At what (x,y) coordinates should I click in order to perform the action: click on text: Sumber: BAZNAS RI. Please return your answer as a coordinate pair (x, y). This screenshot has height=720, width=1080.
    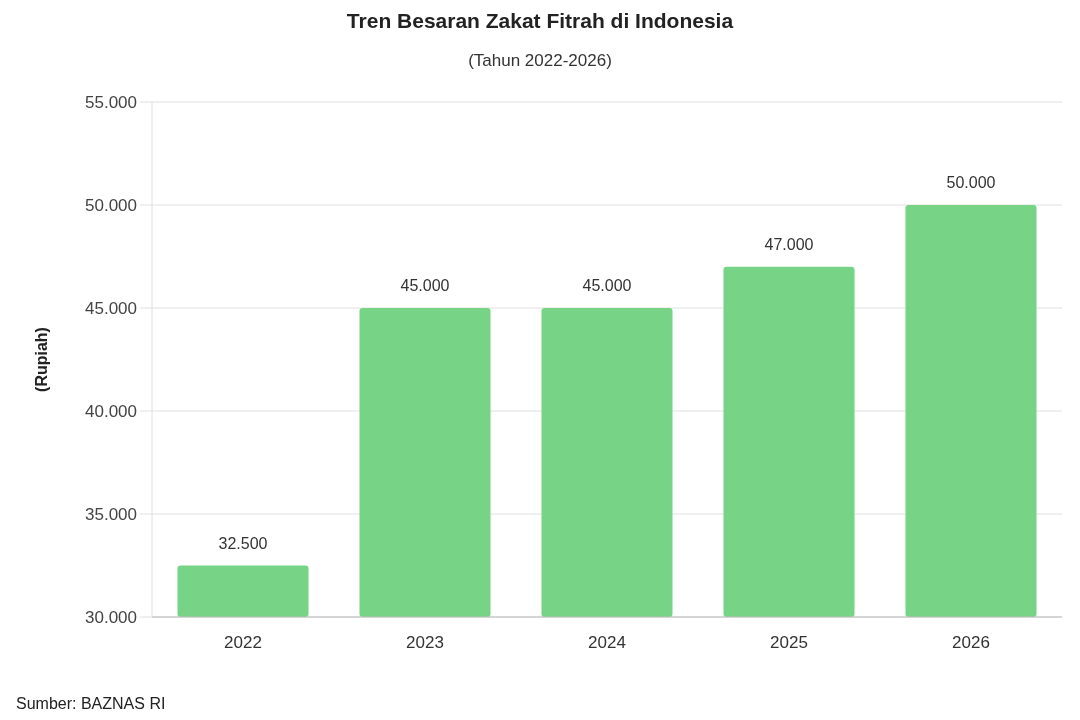
    Looking at the image, I should click on (91, 703).